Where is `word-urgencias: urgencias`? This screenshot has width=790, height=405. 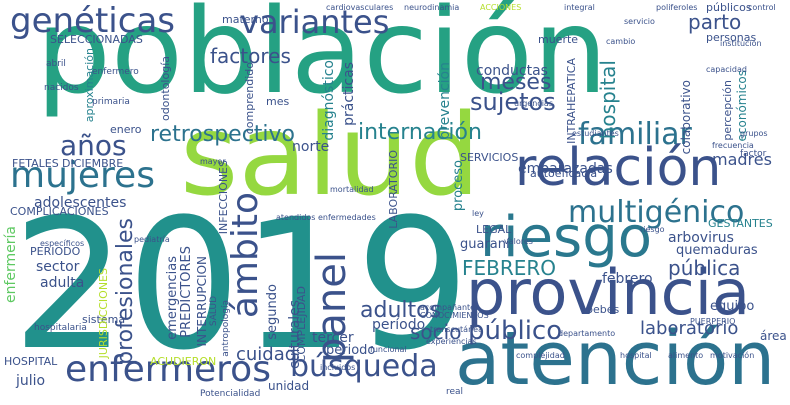
word-urgencias: urgencias is located at coordinates (533, 103).